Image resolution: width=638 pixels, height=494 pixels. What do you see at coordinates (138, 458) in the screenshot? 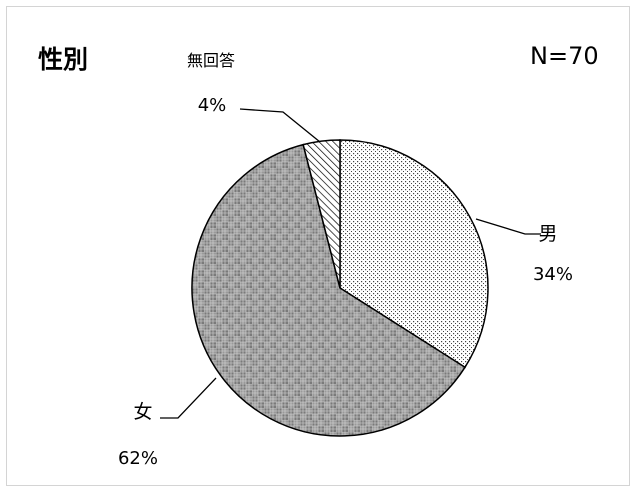
I see `slice-percent-1: 62%` at bounding box center [138, 458].